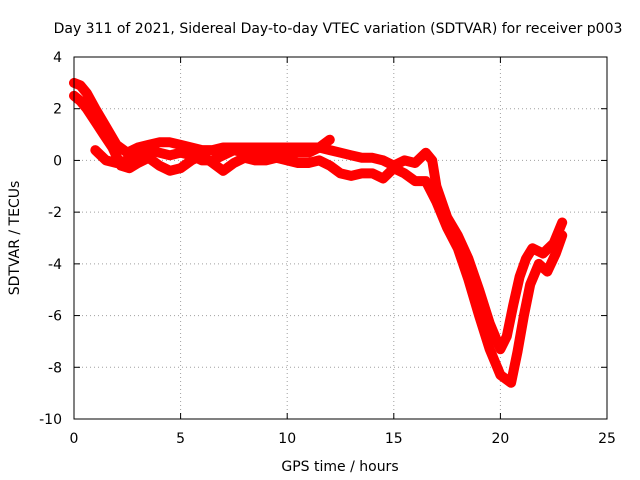 The width and height of the screenshot is (640, 480). What do you see at coordinates (607, 439) in the screenshot?
I see `x-tick-label: 25` at bounding box center [607, 439].